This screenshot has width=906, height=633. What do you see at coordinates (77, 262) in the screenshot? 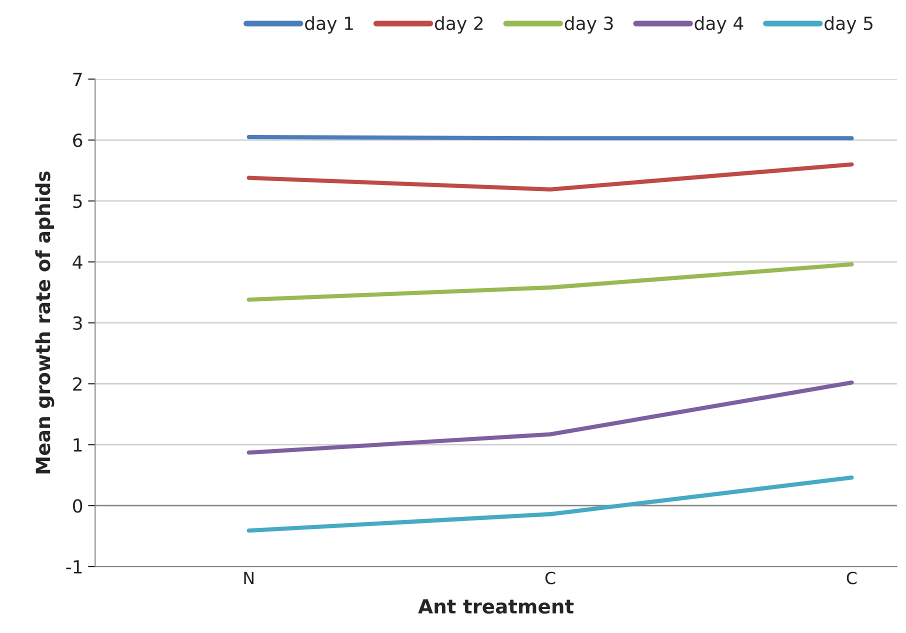
I see `y-tick-label: 4` at bounding box center [77, 262].